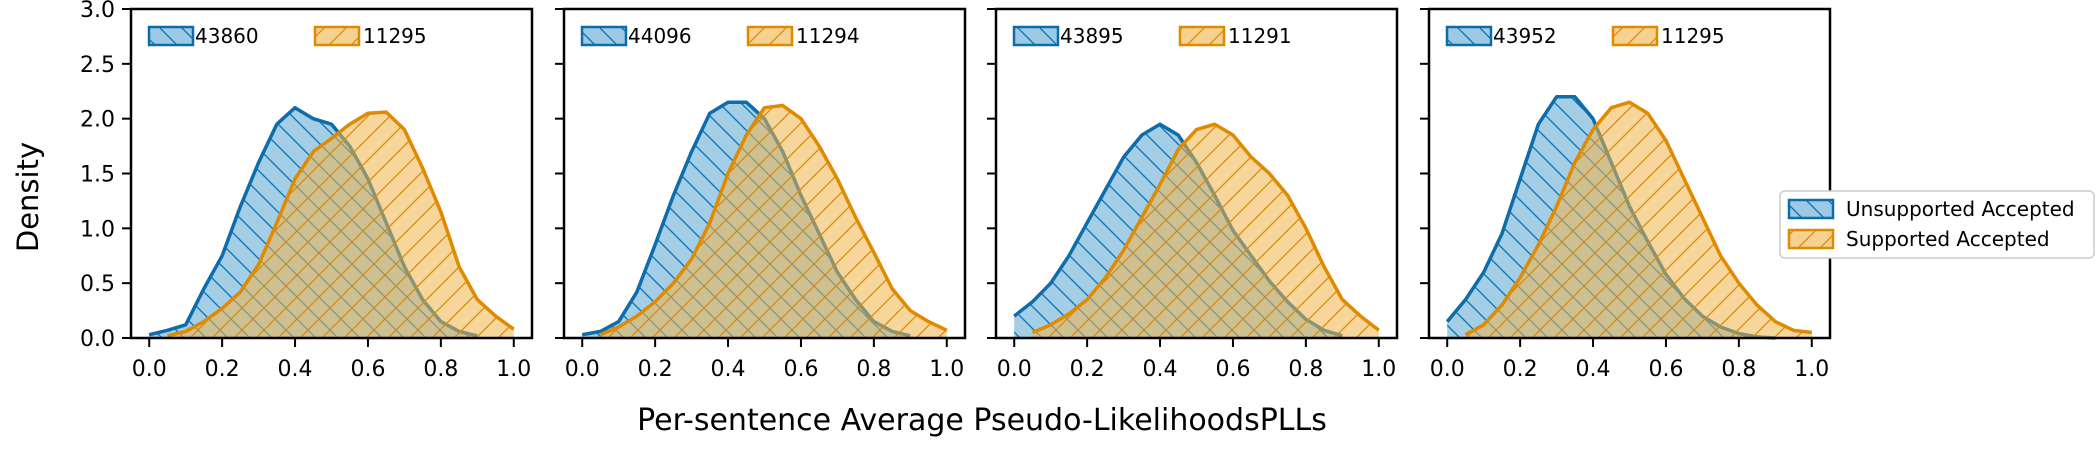 The height and width of the screenshot is (450, 2100). Describe the element at coordinates (97, 175) in the screenshot. I see `y-tick-label: 1.5` at that location.